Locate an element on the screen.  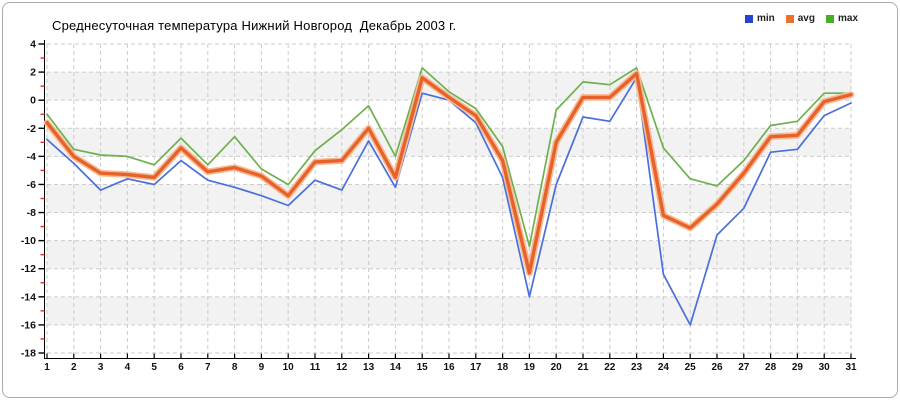
svg-text: 21 is located at coordinates (583, 367).